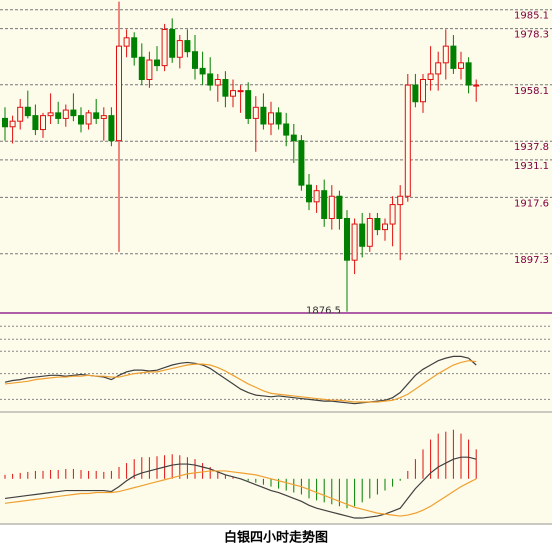 This screenshot has width=552, height=553. What do you see at coordinates (323, 311) in the screenshot?
I see `low-label: 1876.5` at bounding box center [323, 311].